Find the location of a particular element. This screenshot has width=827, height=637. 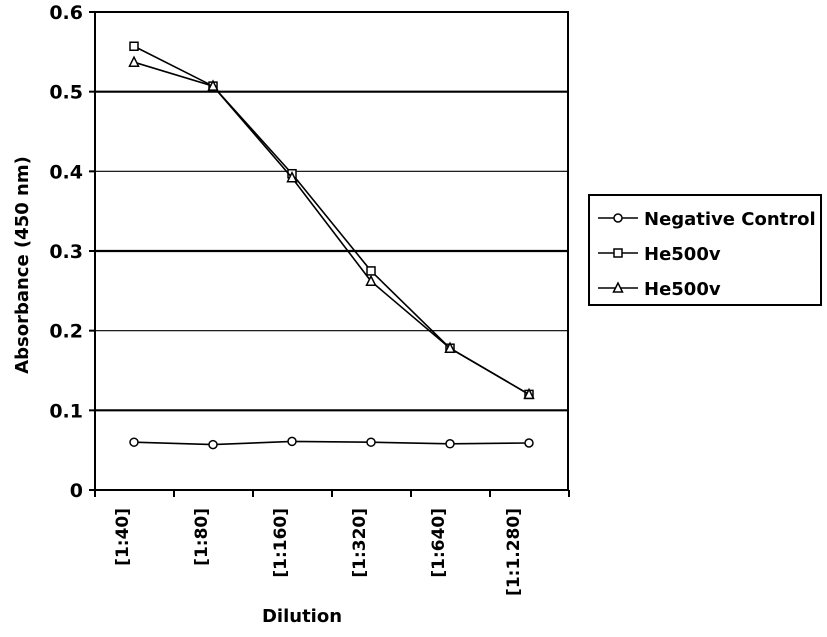

data-point-triangle is located at coordinates (134, 61).